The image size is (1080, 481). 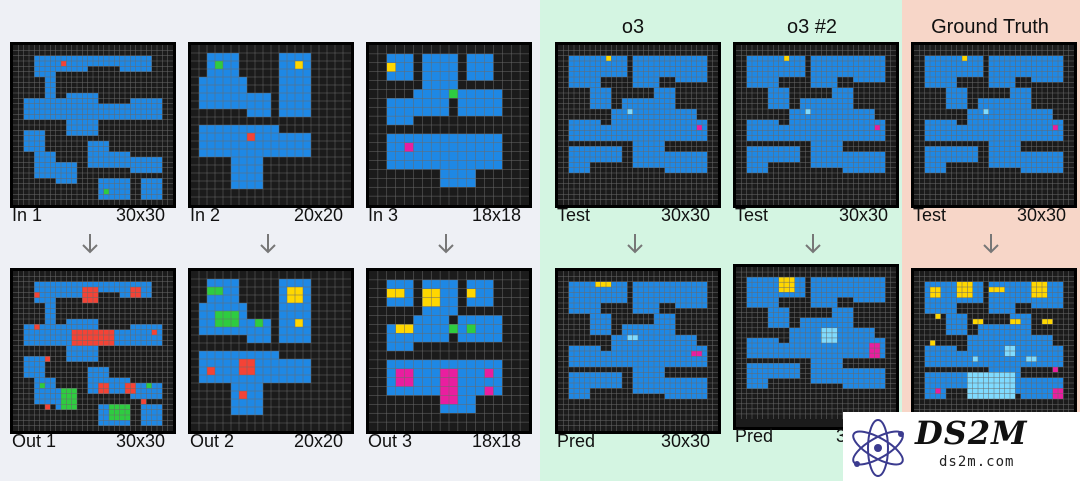 What do you see at coordinates (685, 441) in the screenshot?
I see `o3-pred-size: 30x30` at bounding box center [685, 441].